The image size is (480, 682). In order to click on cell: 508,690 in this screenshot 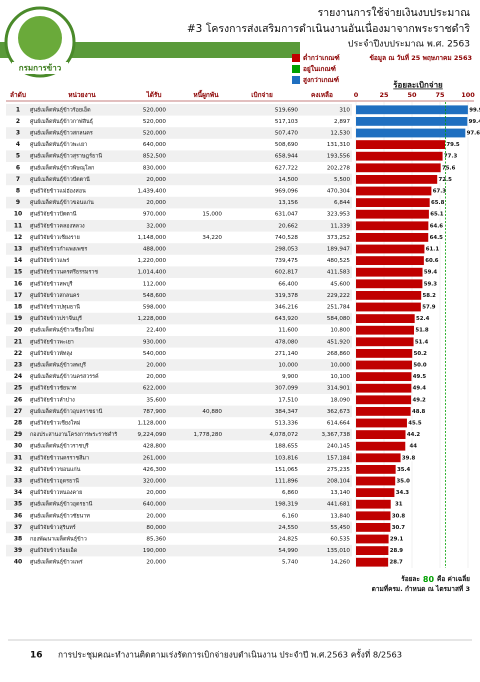, I will do `click(287, 145)`.